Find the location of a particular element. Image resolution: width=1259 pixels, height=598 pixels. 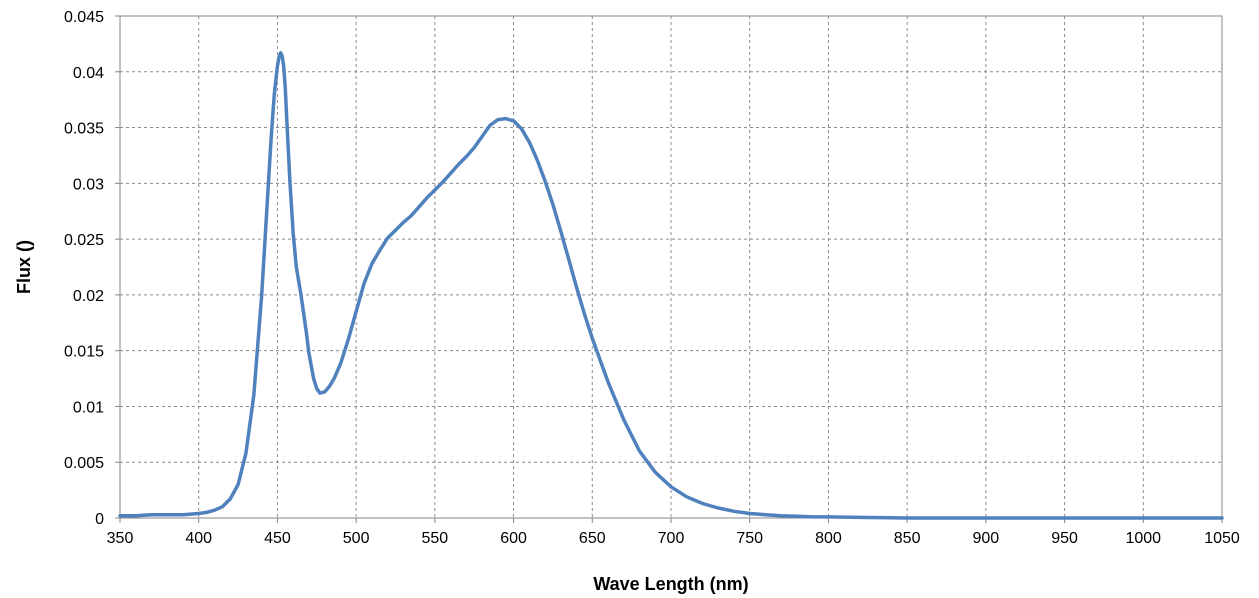

x-tick-label: 1000 is located at coordinates (1143, 538).